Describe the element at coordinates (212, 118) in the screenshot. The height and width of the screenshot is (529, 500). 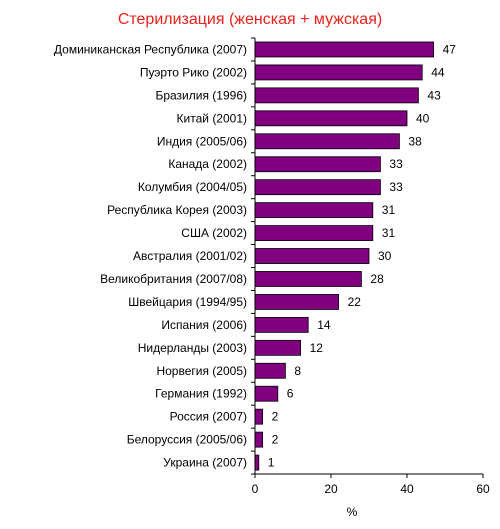
I see `category-label: Китай (2001)` at that location.